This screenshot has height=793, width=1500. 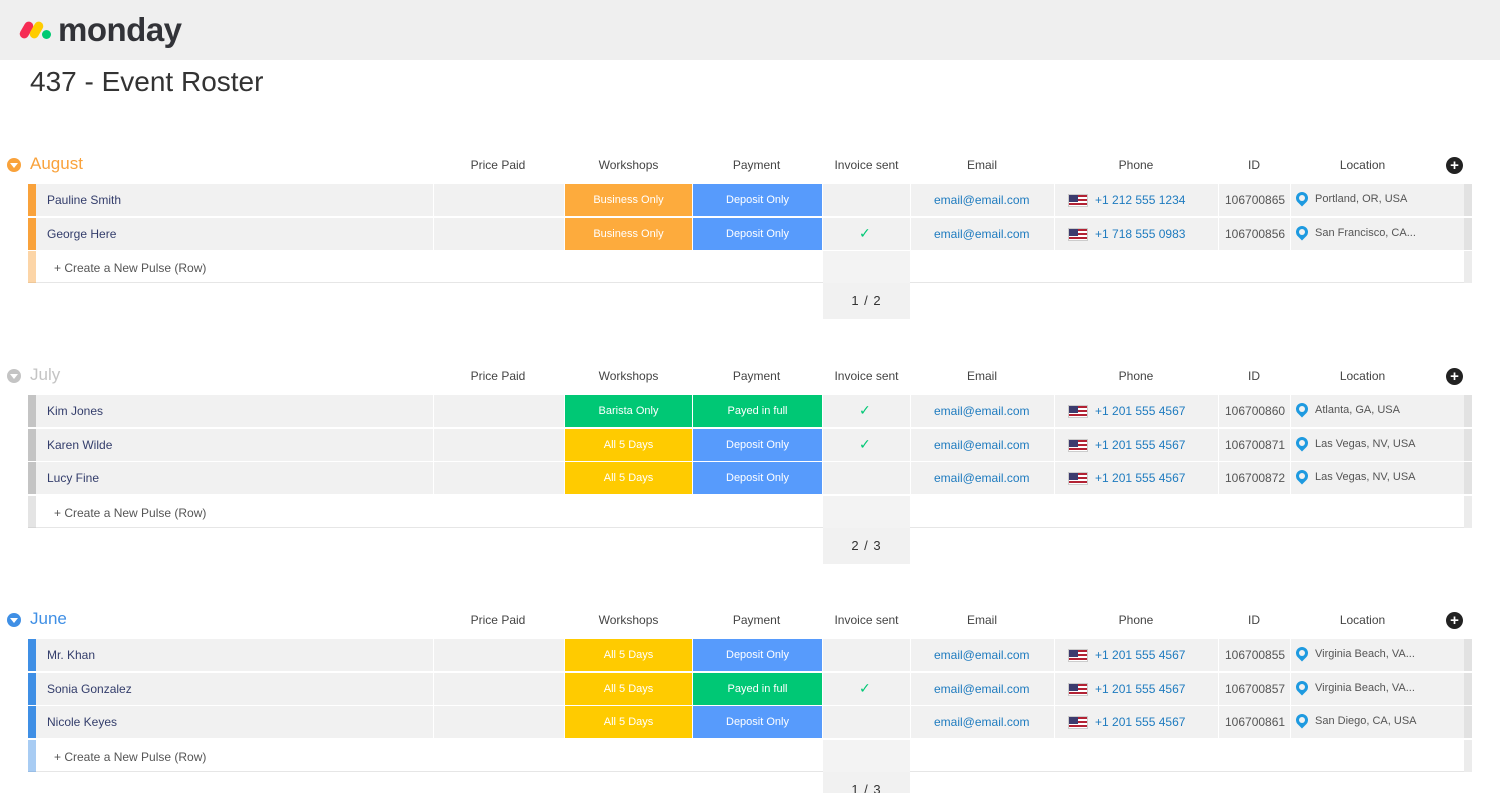 What do you see at coordinates (1361, 199) in the screenshot?
I see `location-text: Portland, OR, USA` at bounding box center [1361, 199].